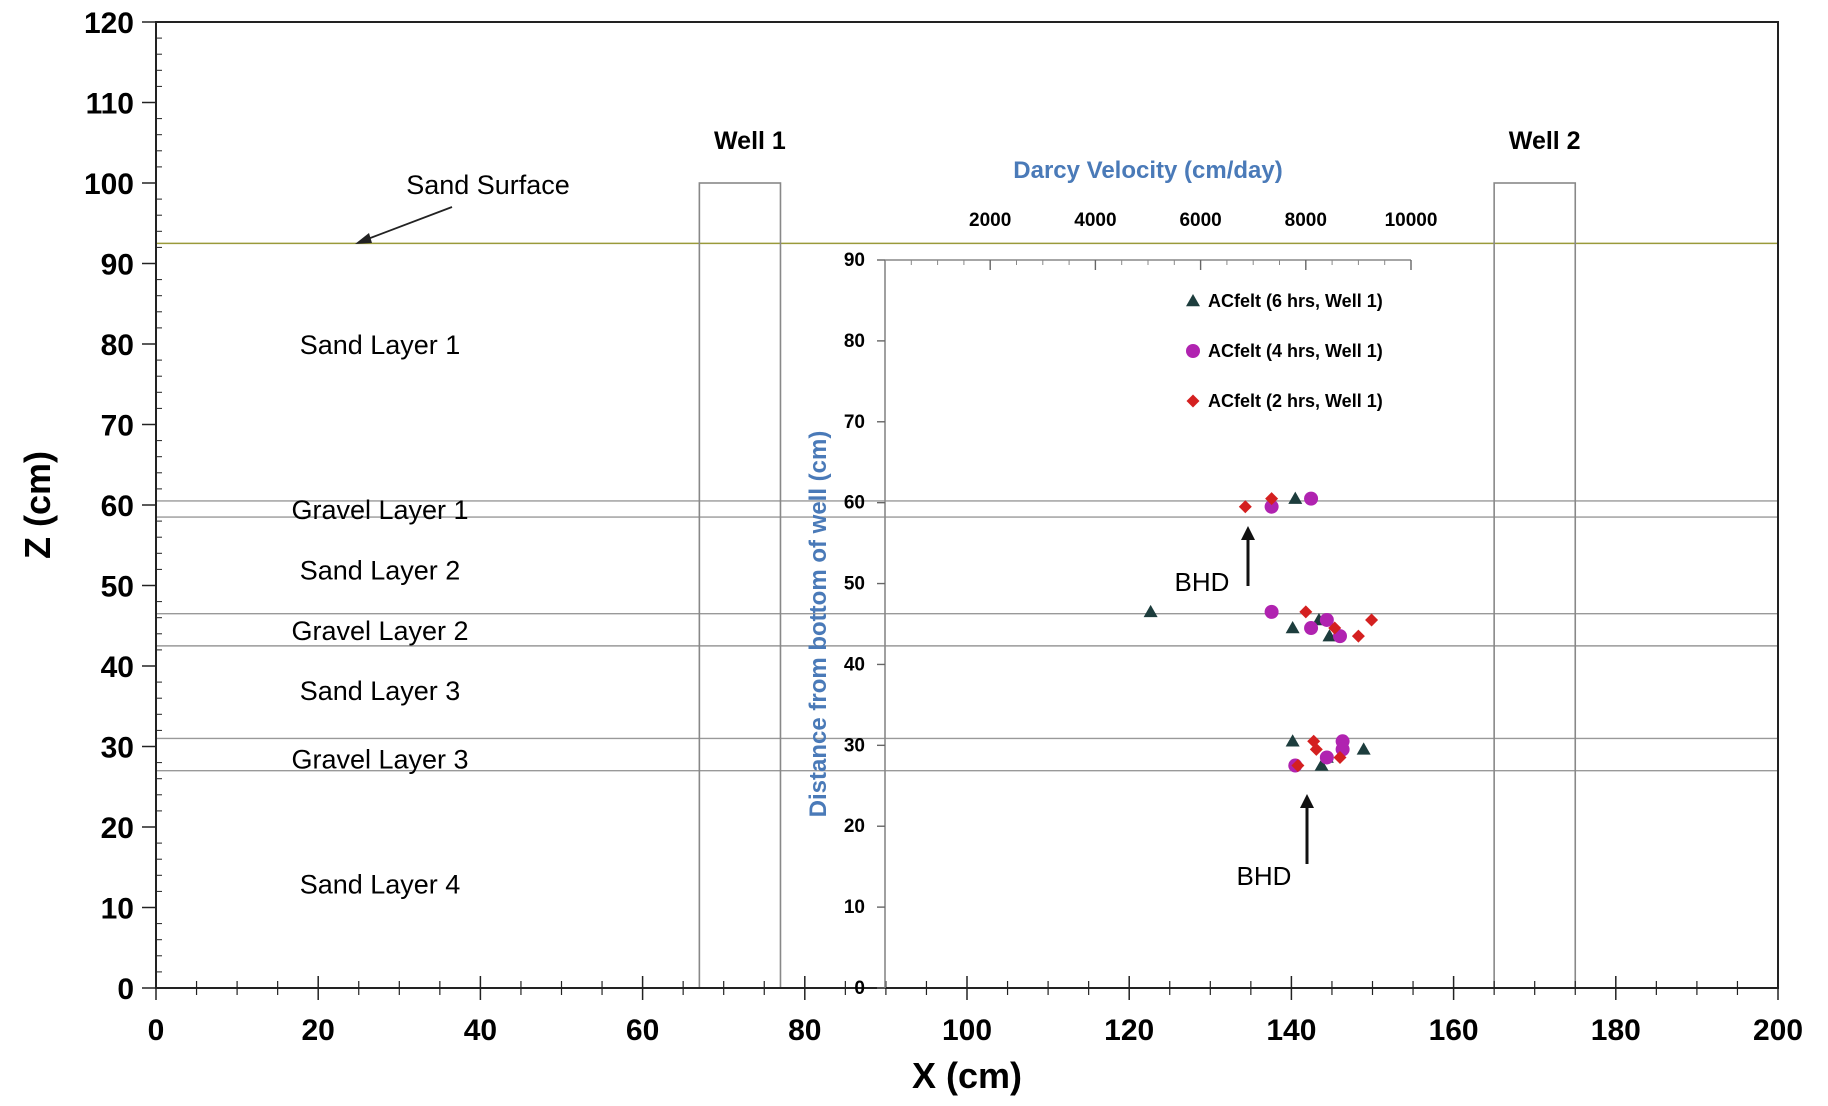 The width and height of the screenshot is (1828, 1106). Describe the element at coordinates (854, 826) in the screenshot. I see `inset-y-tick-label: 20` at that location.